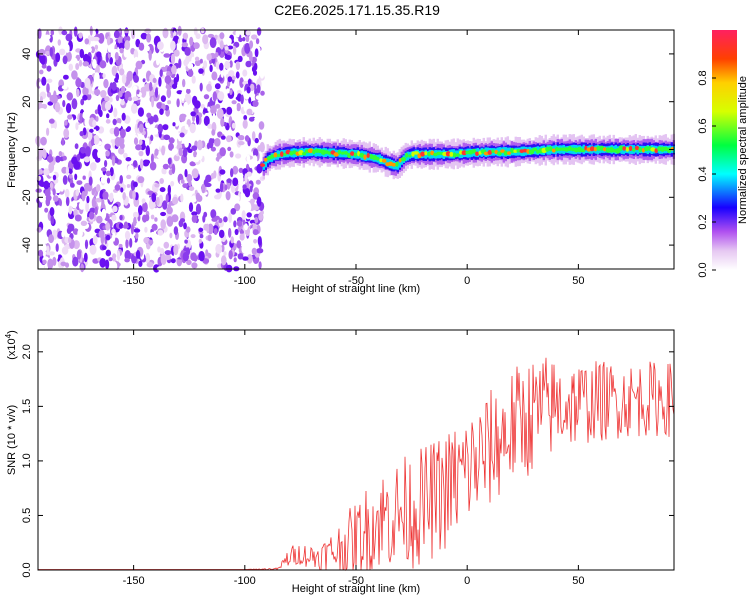  What do you see at coordinates (27, 102) in the screenshot?
I see `spectrogram-y-tick-label: 20` at bounding box center [27, 102].